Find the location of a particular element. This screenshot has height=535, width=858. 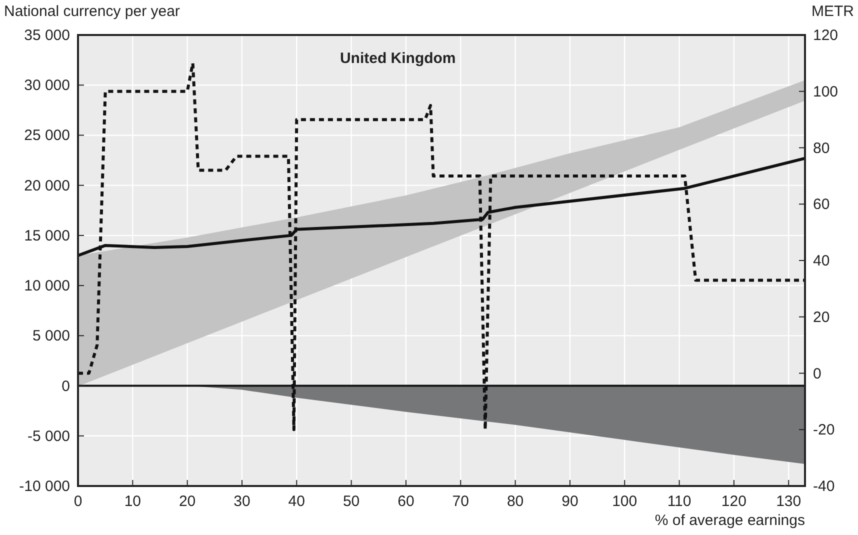

x-tick-label: 40 is located at coordinates (296, 501).